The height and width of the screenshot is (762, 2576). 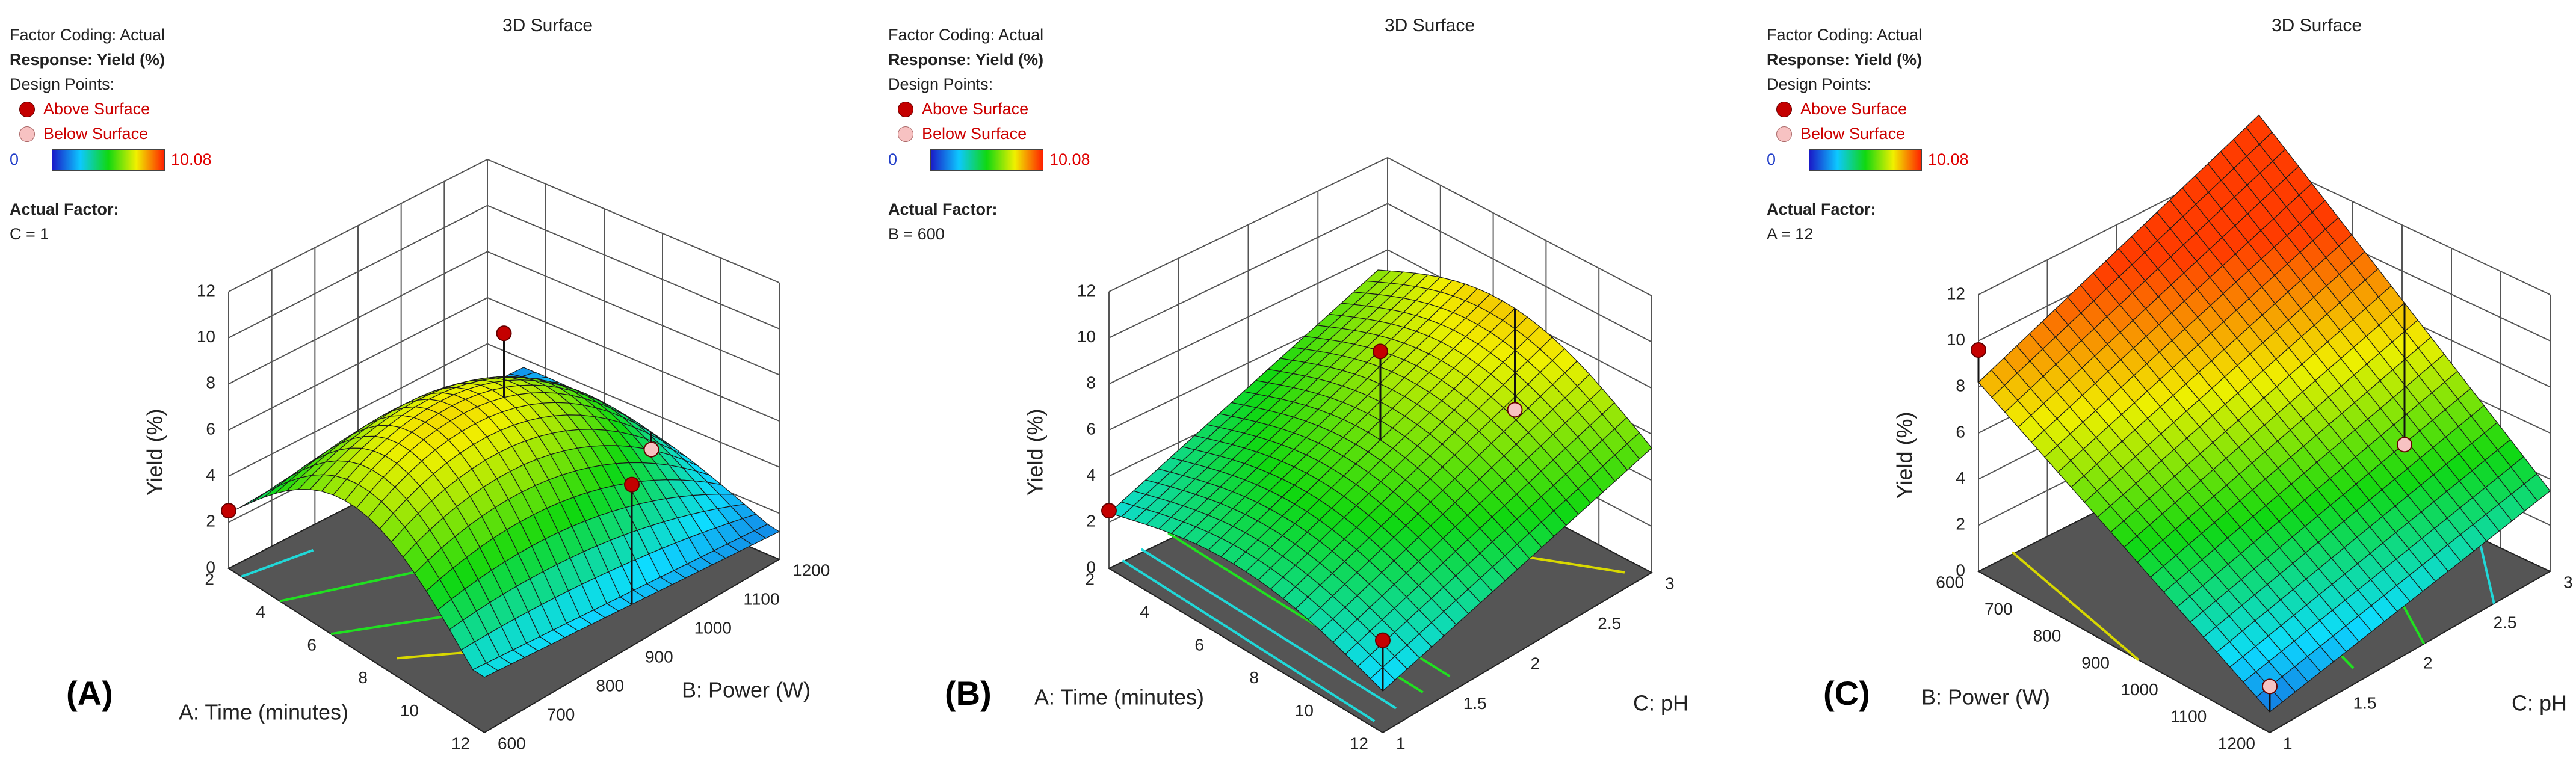 I want to click on actual-factor-value: C = 1, so click(x=29, y=234).